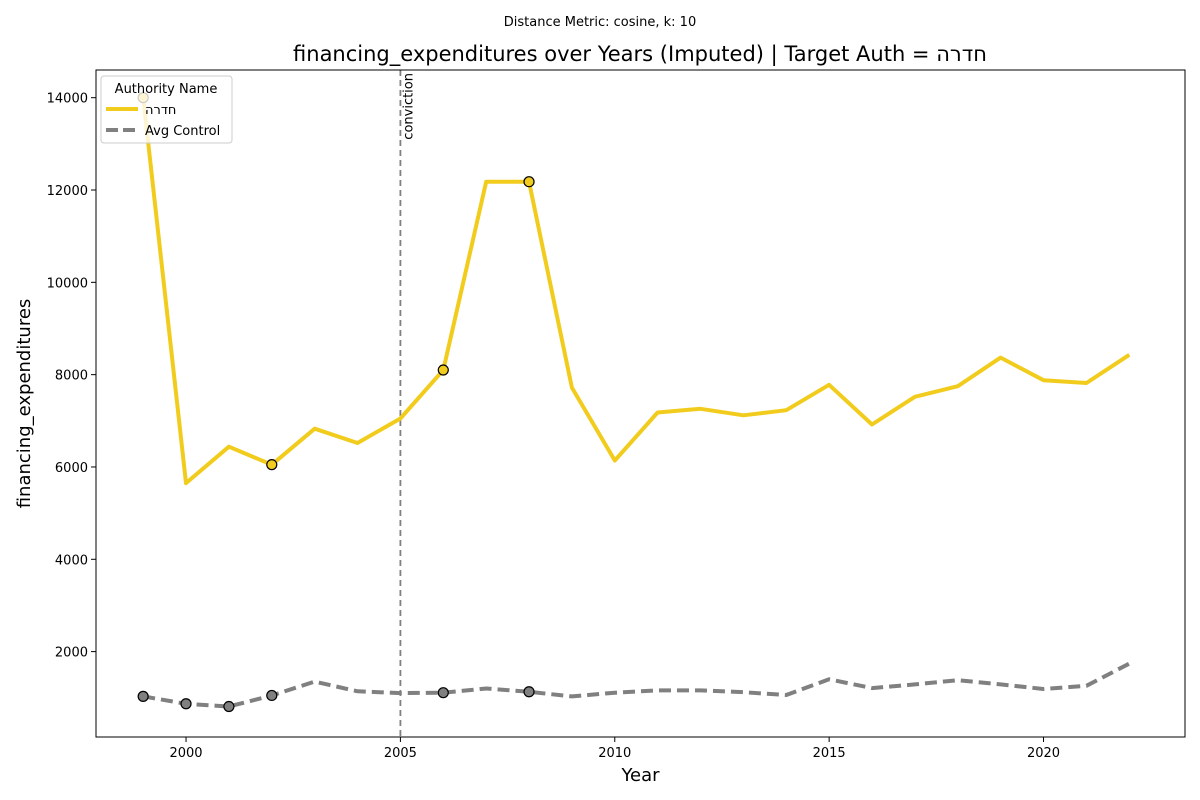 The image size is (1200, 800). I want to click on legend: Authority Name חדרה Avg Control, so click(166, 109).